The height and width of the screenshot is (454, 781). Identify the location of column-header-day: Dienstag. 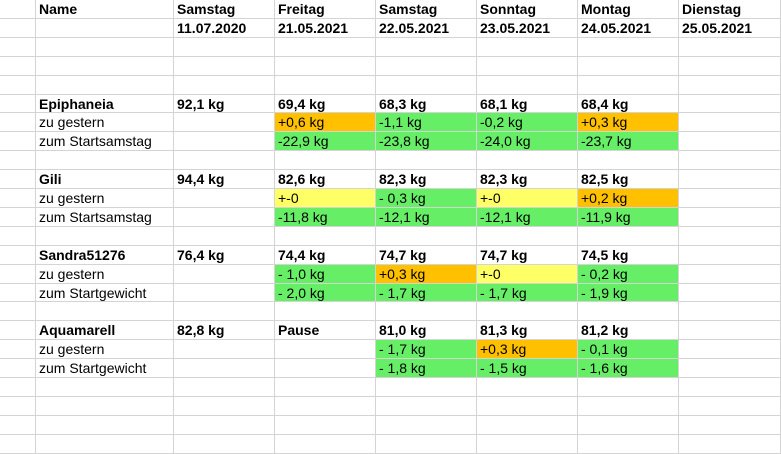
(730, 9).